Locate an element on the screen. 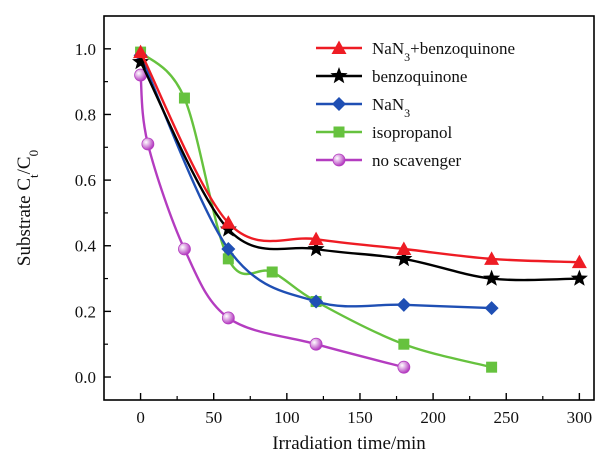 This screenshot has height=456, width=612. legend-item-nan3-benzoquinone: NaN3+benzoquinone is located at coordinates (415, 51).